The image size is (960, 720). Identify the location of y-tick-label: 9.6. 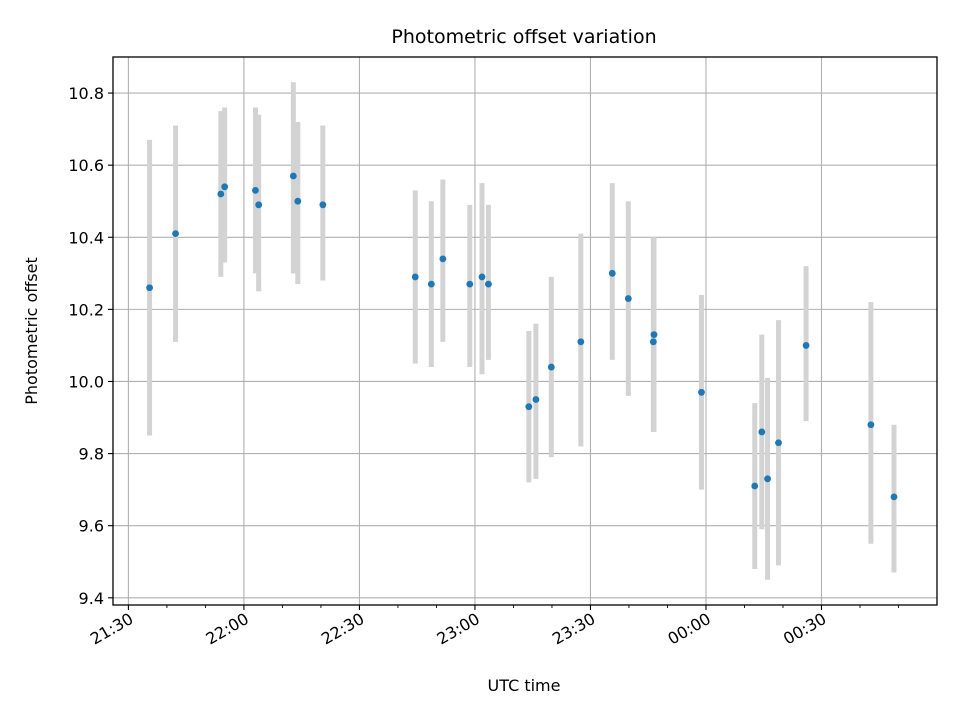
(91, 526).